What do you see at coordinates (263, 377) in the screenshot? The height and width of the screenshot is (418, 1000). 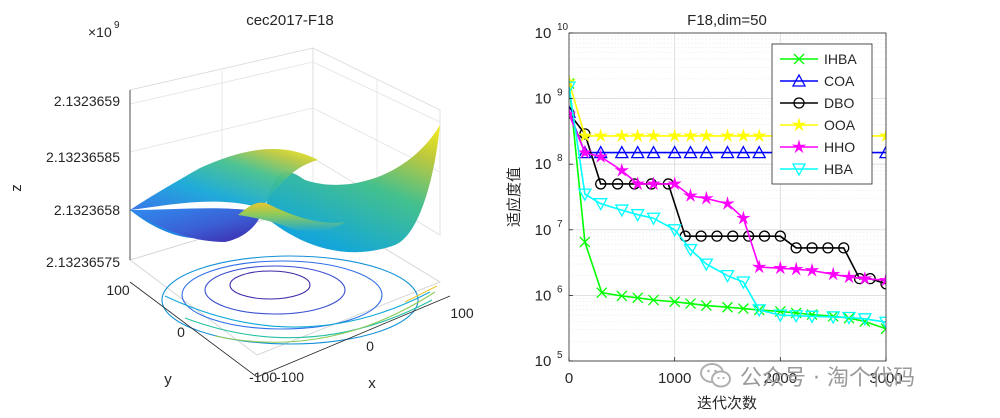 I see `y-tick-label: -100` at bounding box center [263, 377].